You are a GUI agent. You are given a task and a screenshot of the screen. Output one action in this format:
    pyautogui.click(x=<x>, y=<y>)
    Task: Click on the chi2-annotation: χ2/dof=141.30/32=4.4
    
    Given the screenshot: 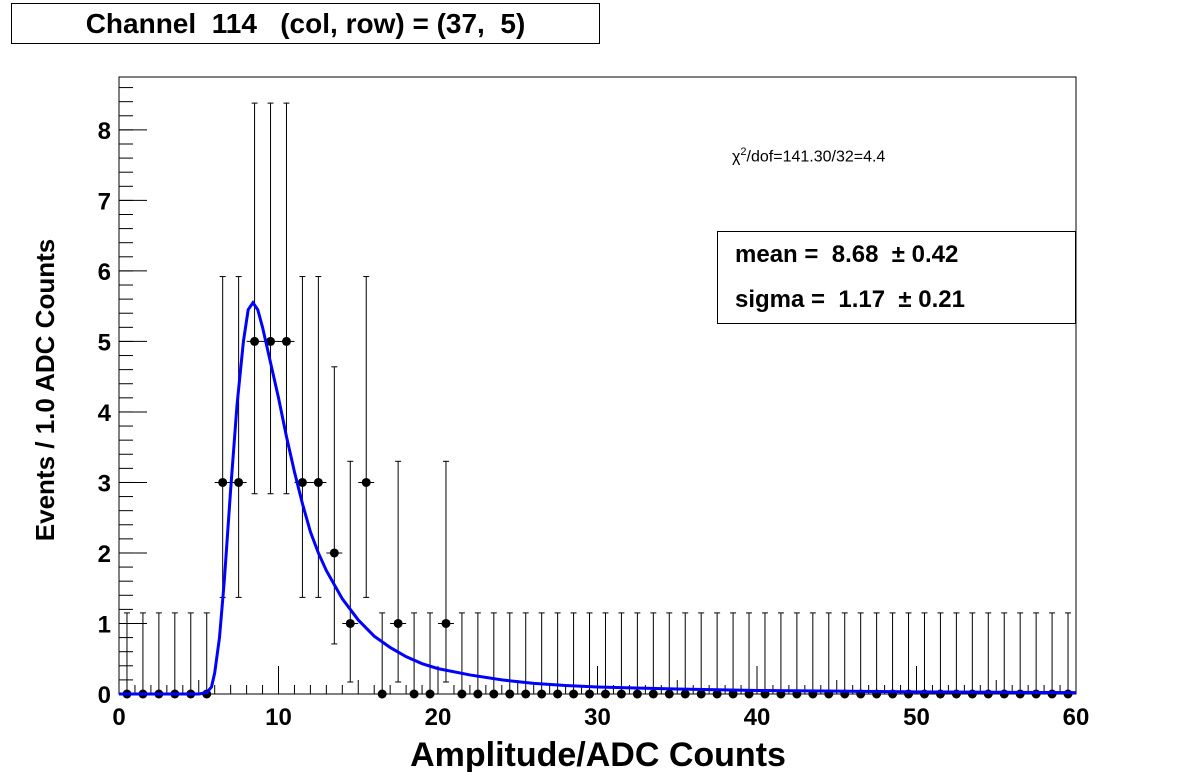 What is the action you would take?
    pyautogui.click(x=808, y=156)
    